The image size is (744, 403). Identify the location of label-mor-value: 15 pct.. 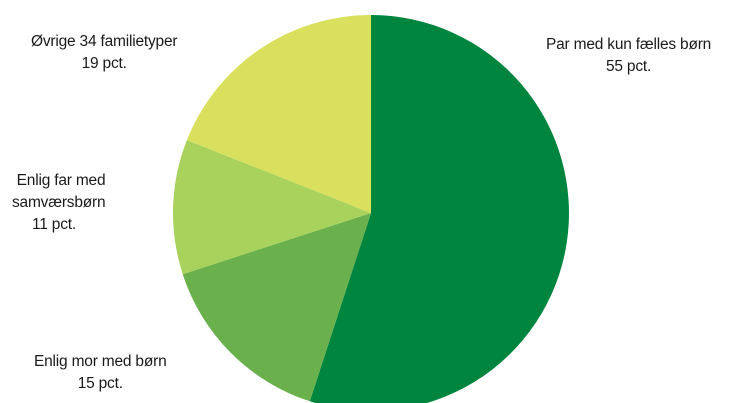
(100, 383).